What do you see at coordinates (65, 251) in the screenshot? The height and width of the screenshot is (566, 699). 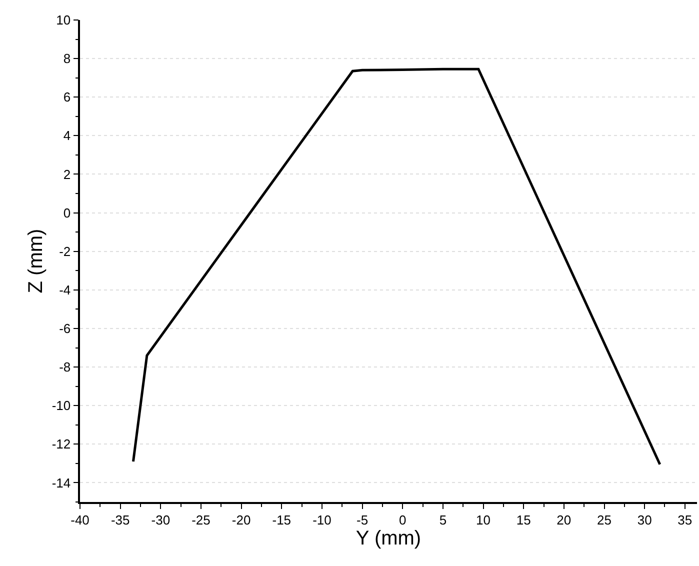 I see `y-tick-label: -2` at bounding box center [65, 251].